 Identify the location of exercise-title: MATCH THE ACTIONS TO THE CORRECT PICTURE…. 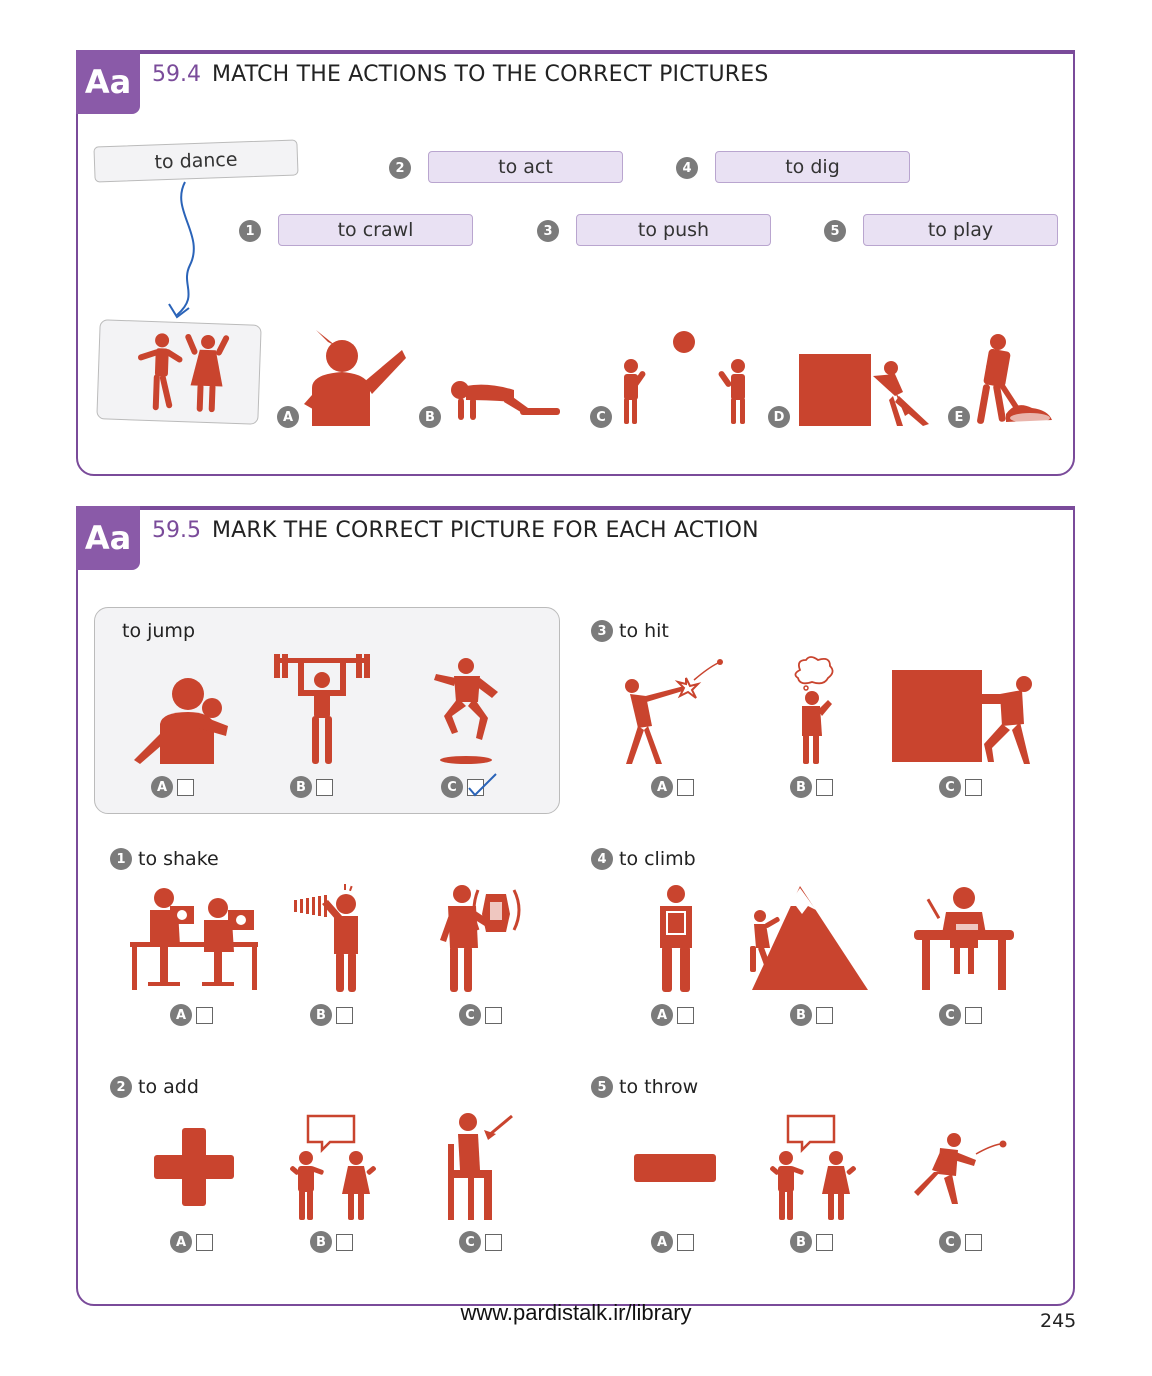
(490, 74).